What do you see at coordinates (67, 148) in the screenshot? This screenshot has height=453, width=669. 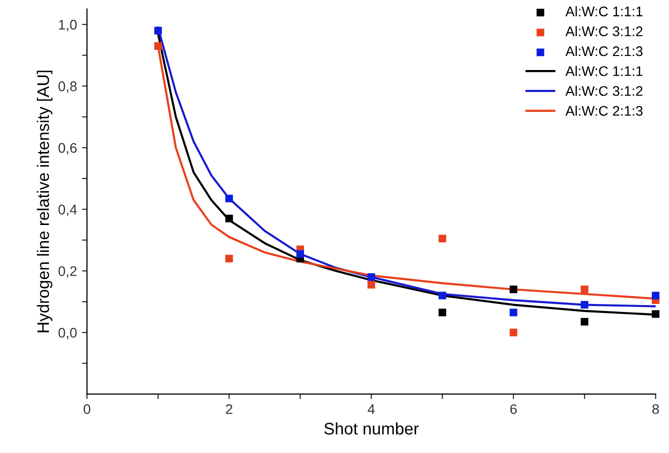 I see `y-tick-label: 0,6` at bounding box center [67, 148].